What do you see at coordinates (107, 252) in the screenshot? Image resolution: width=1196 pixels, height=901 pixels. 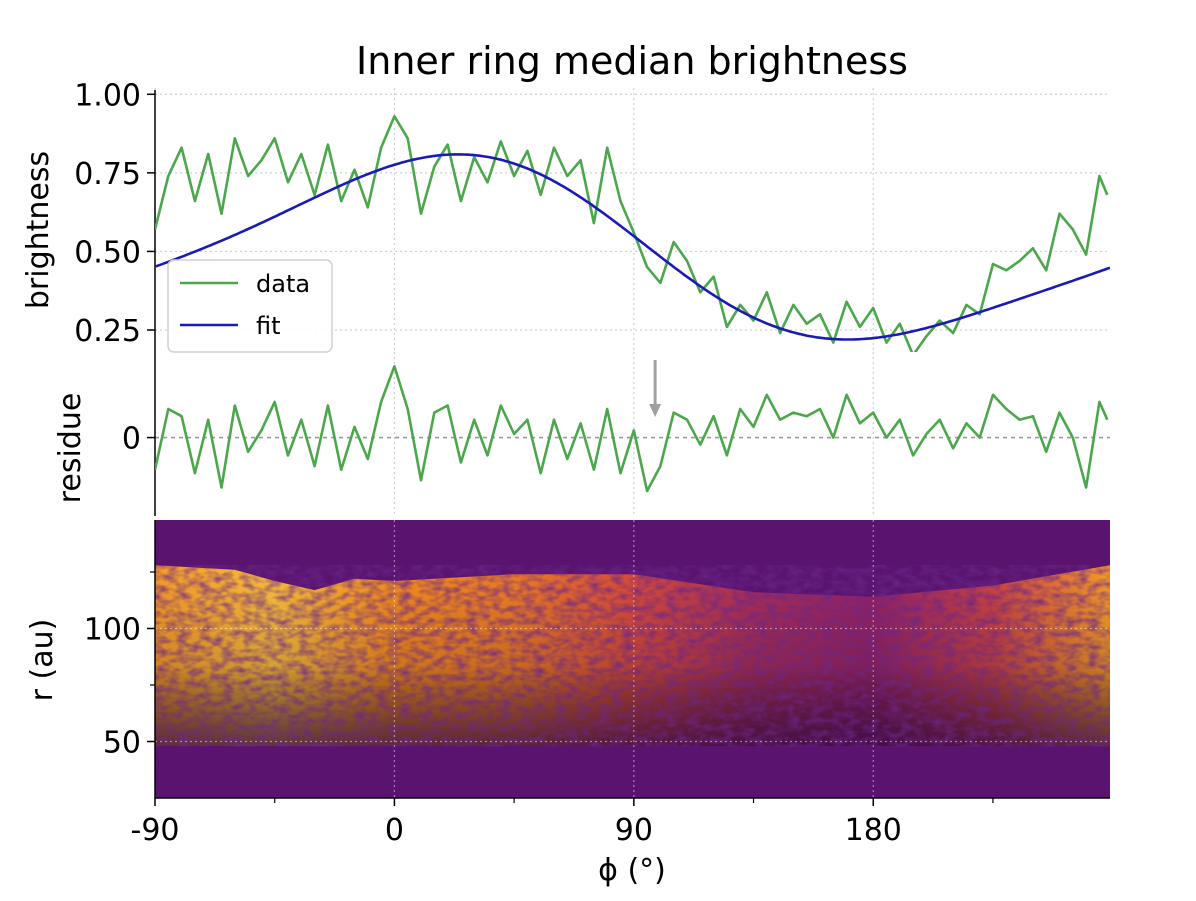 I see `y-tick-label: 0.50` at bounding box center [107, 252].